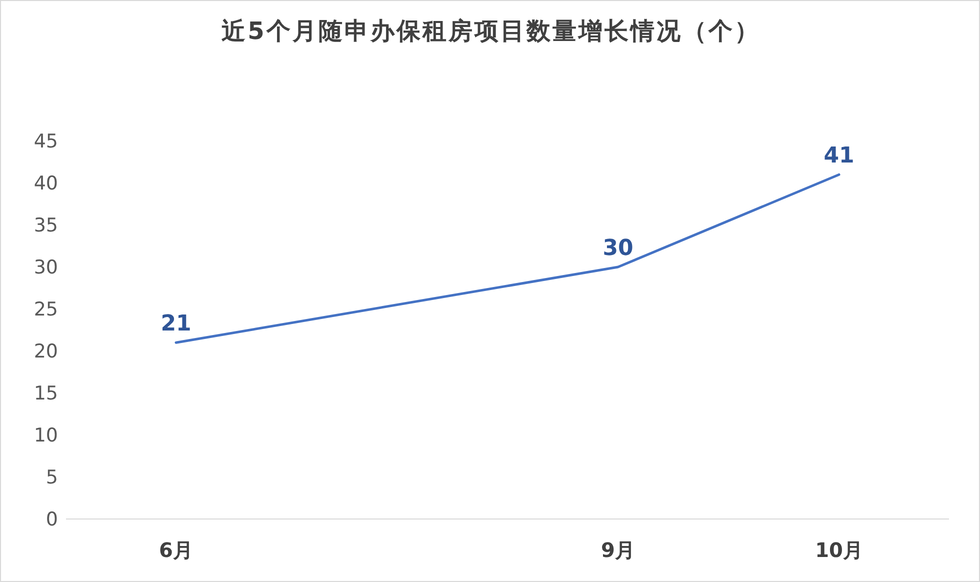 The image size is (980, 582). What do you see at coordinates (52, 477) in the screenshot?
I see `y-tick-label: 5` at bounding box center [52, 477].